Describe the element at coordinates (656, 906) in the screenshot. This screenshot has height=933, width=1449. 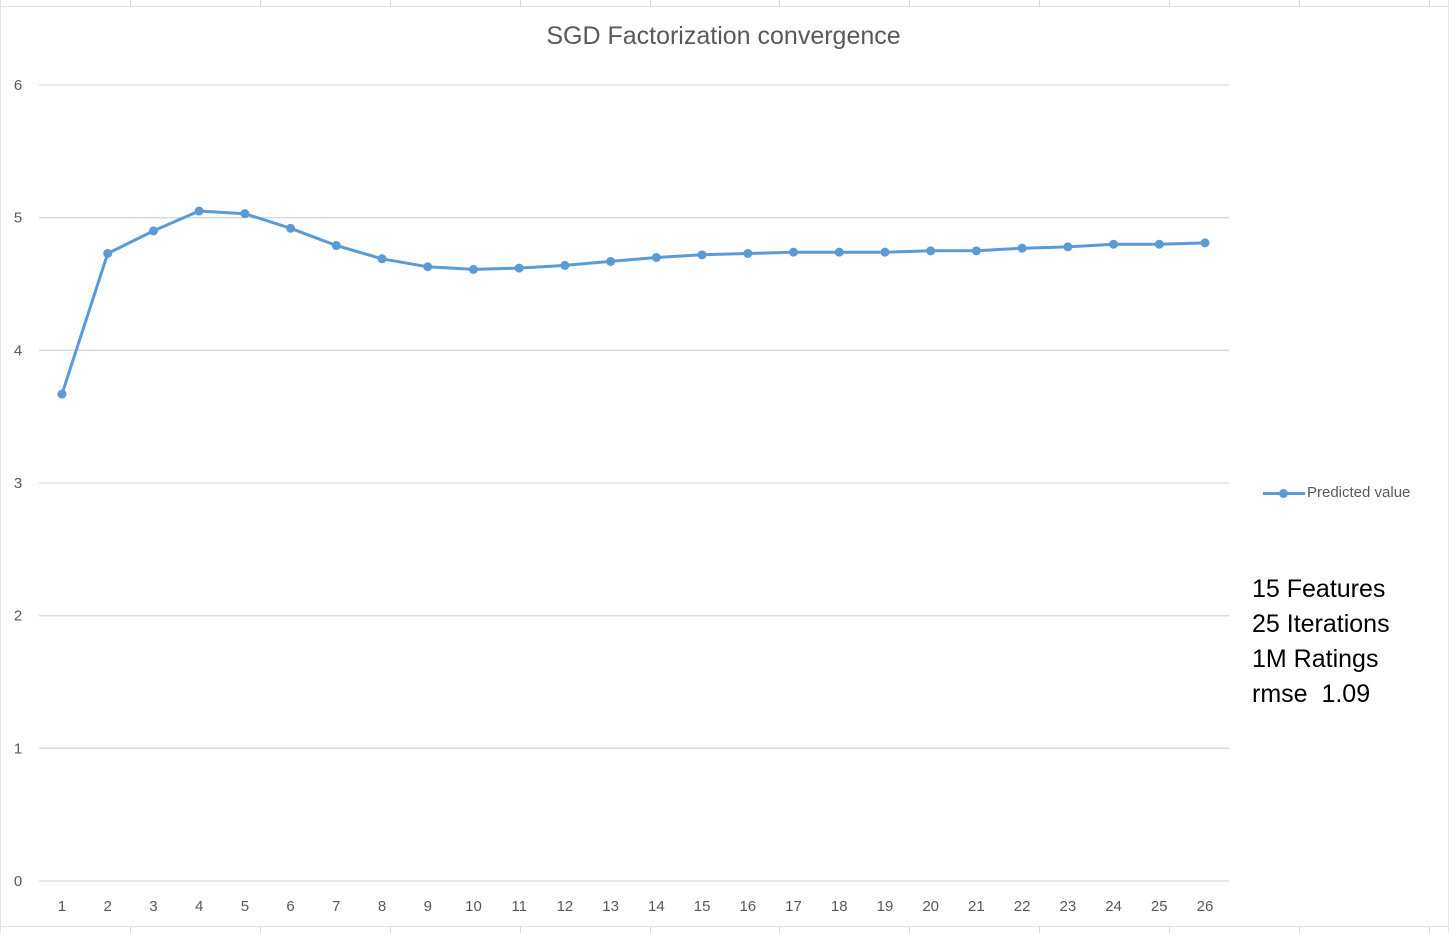
I see `x-tick-label: 14` at that location.